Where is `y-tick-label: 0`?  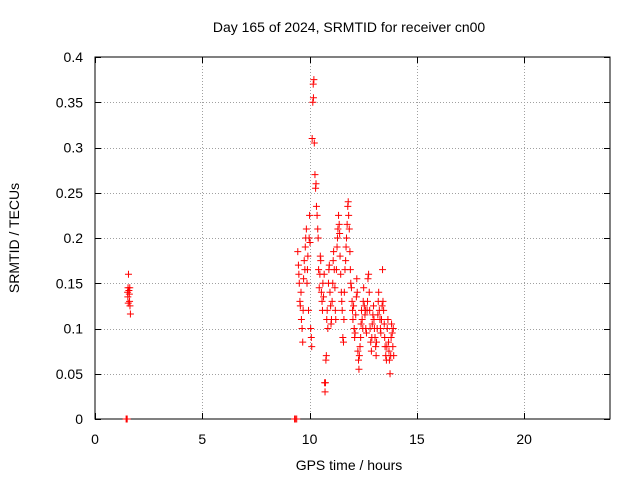
y-tick-label: 0 is located at coordinates (79, 419).